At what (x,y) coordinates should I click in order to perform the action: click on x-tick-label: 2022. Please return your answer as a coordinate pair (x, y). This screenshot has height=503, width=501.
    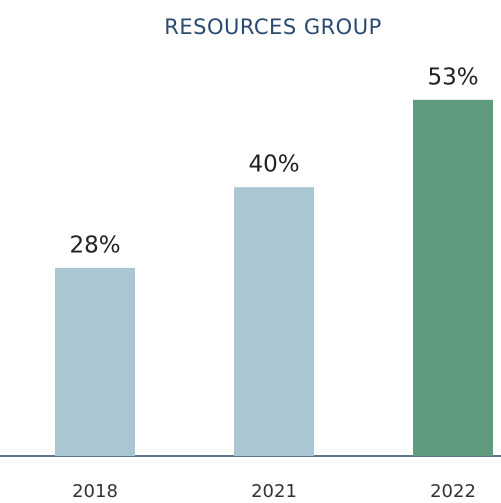
    Looking at the image, I should click on (453, 491).